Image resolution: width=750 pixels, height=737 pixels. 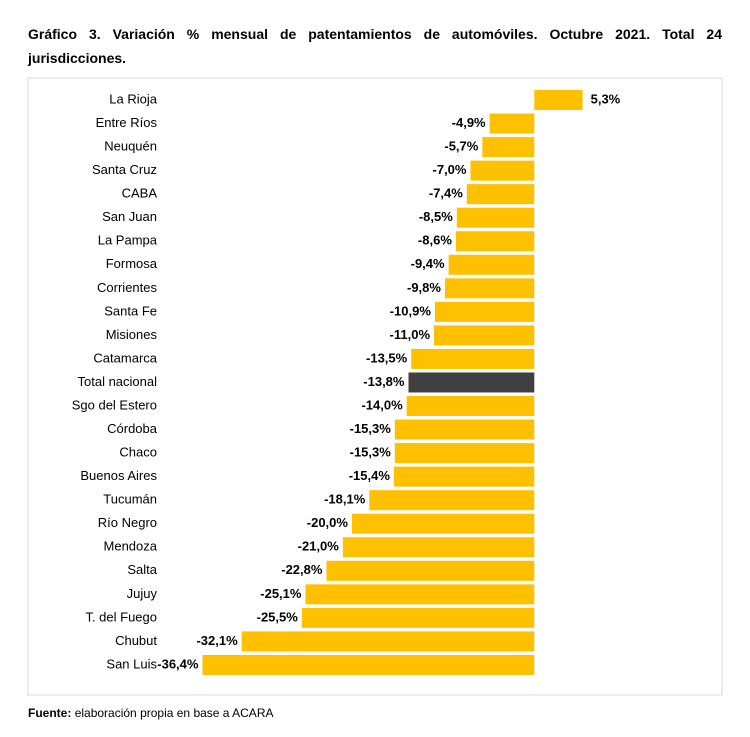 I want to click on category-label: San Juan, so click(x=129, y=216).